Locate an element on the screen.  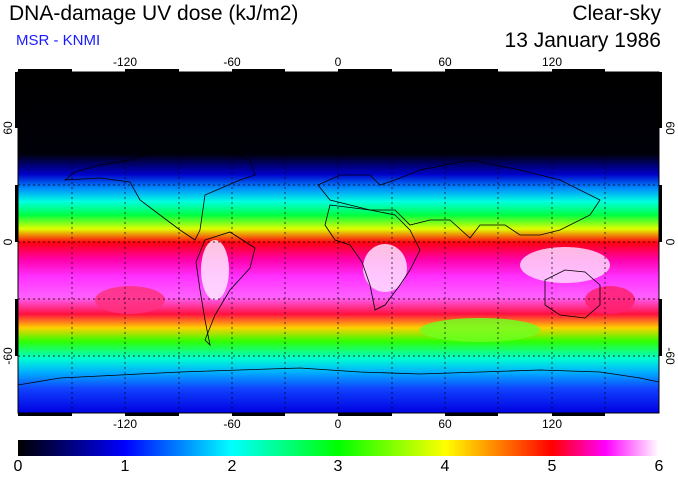
date-label: 13 January 1986 is located at coordinates (582, 40).